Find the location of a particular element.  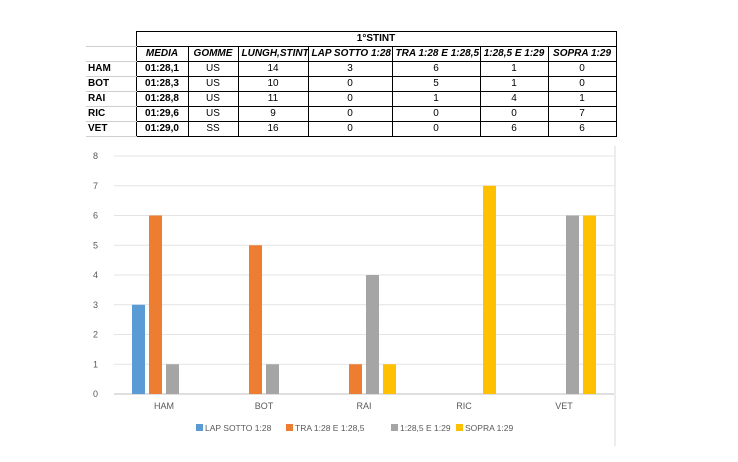

y-axis-ticks: 0 1 2 3 4 5 6 7 8 is located at coordinates (95, 275).